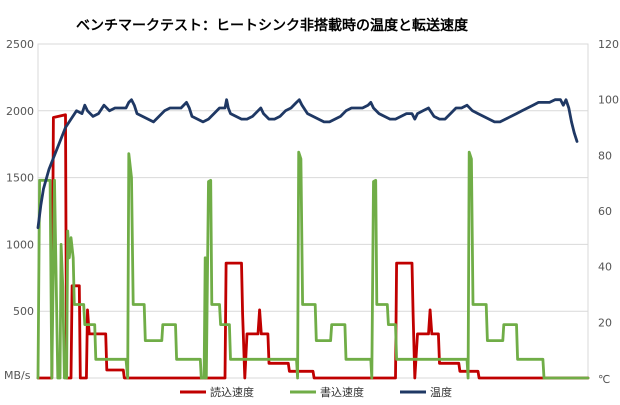 The width and height of the screenshot is (620, 405). Describe the element at coordinates (20, 111) in the screenshot. I see `left-tick-label: 2000` at that location.